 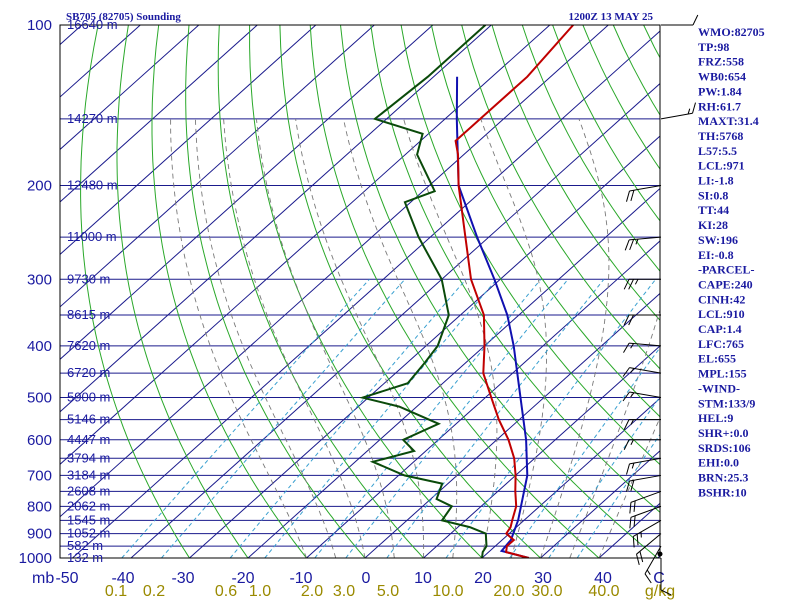 I want to click on index-entry: LCL:971, so click(x=721, y=166).